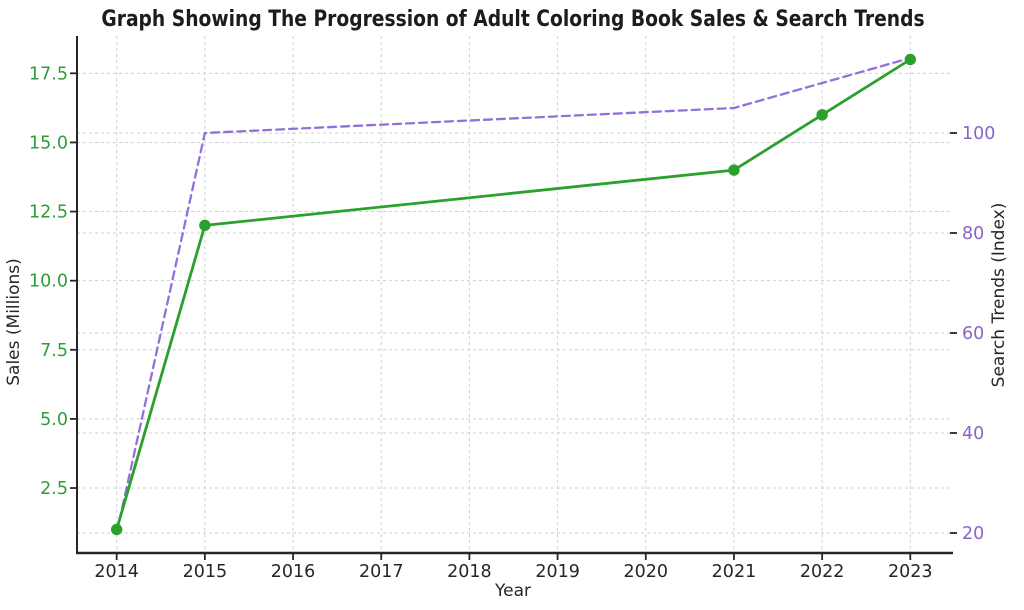 This screenshot has width=1024, height=610. Describe the element at coordinates (822, 572) in the screenshot. I see `x-tick-label: 2022` at that location.